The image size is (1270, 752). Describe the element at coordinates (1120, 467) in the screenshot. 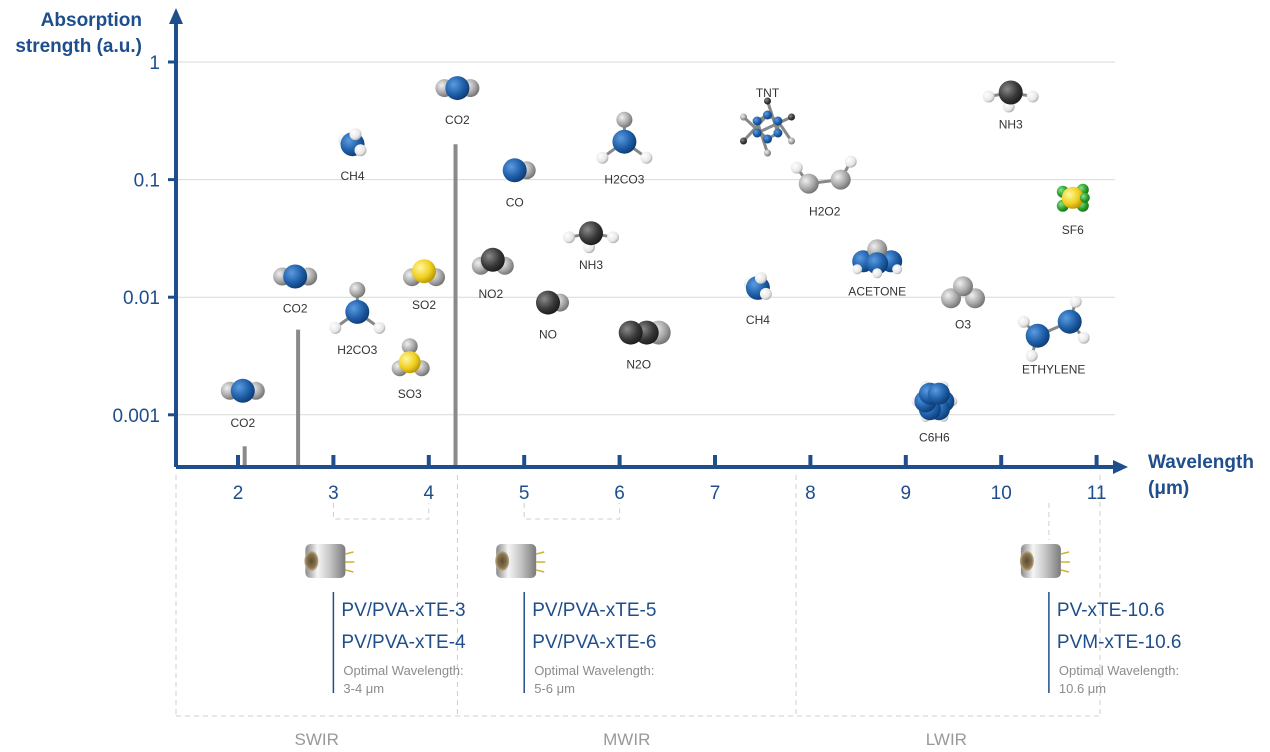

I see `x-axis-arrow` at that location.